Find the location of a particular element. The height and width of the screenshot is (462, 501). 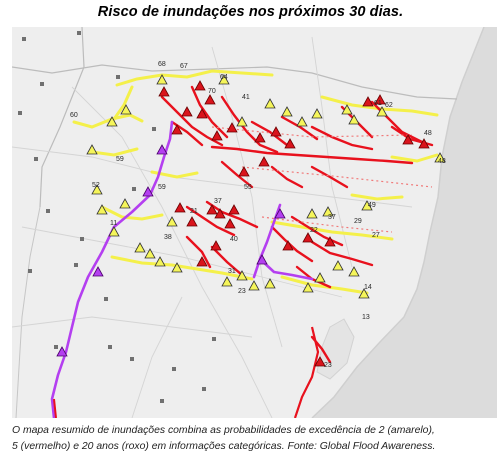

svg-text: 60 is located at coordinates (74, 115).